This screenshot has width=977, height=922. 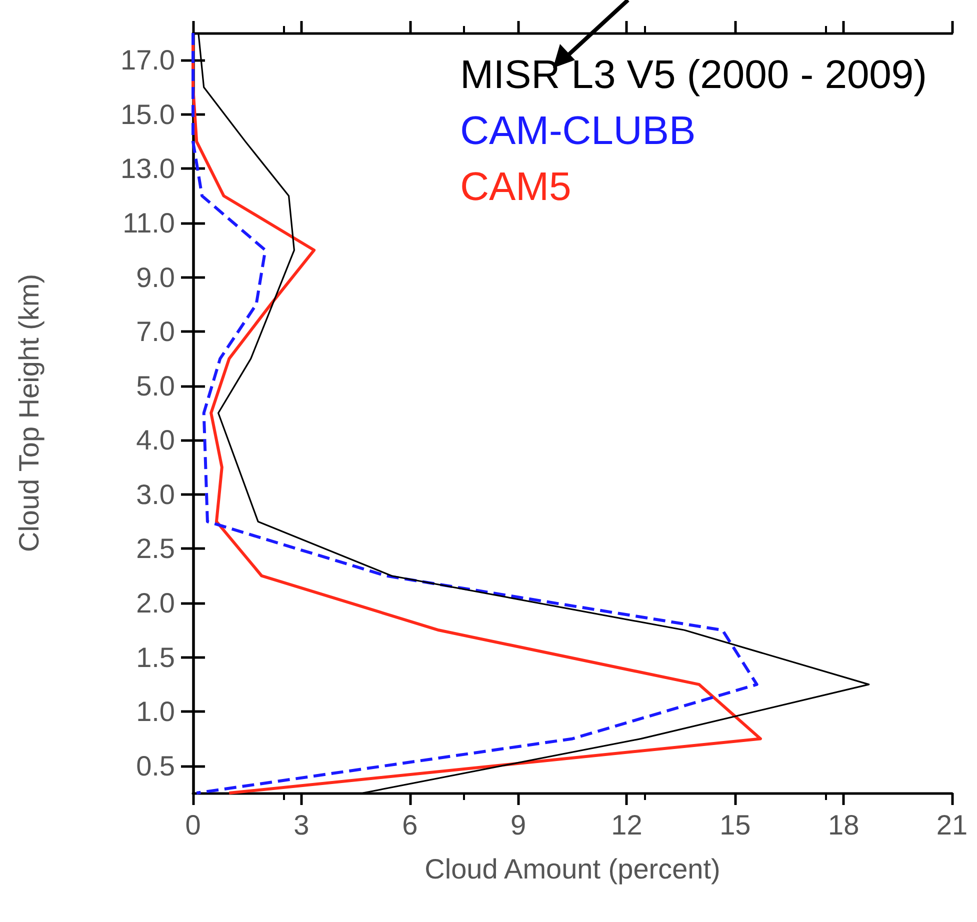 I want to click on x-tick-label: 6, so click(x=410, y=825).